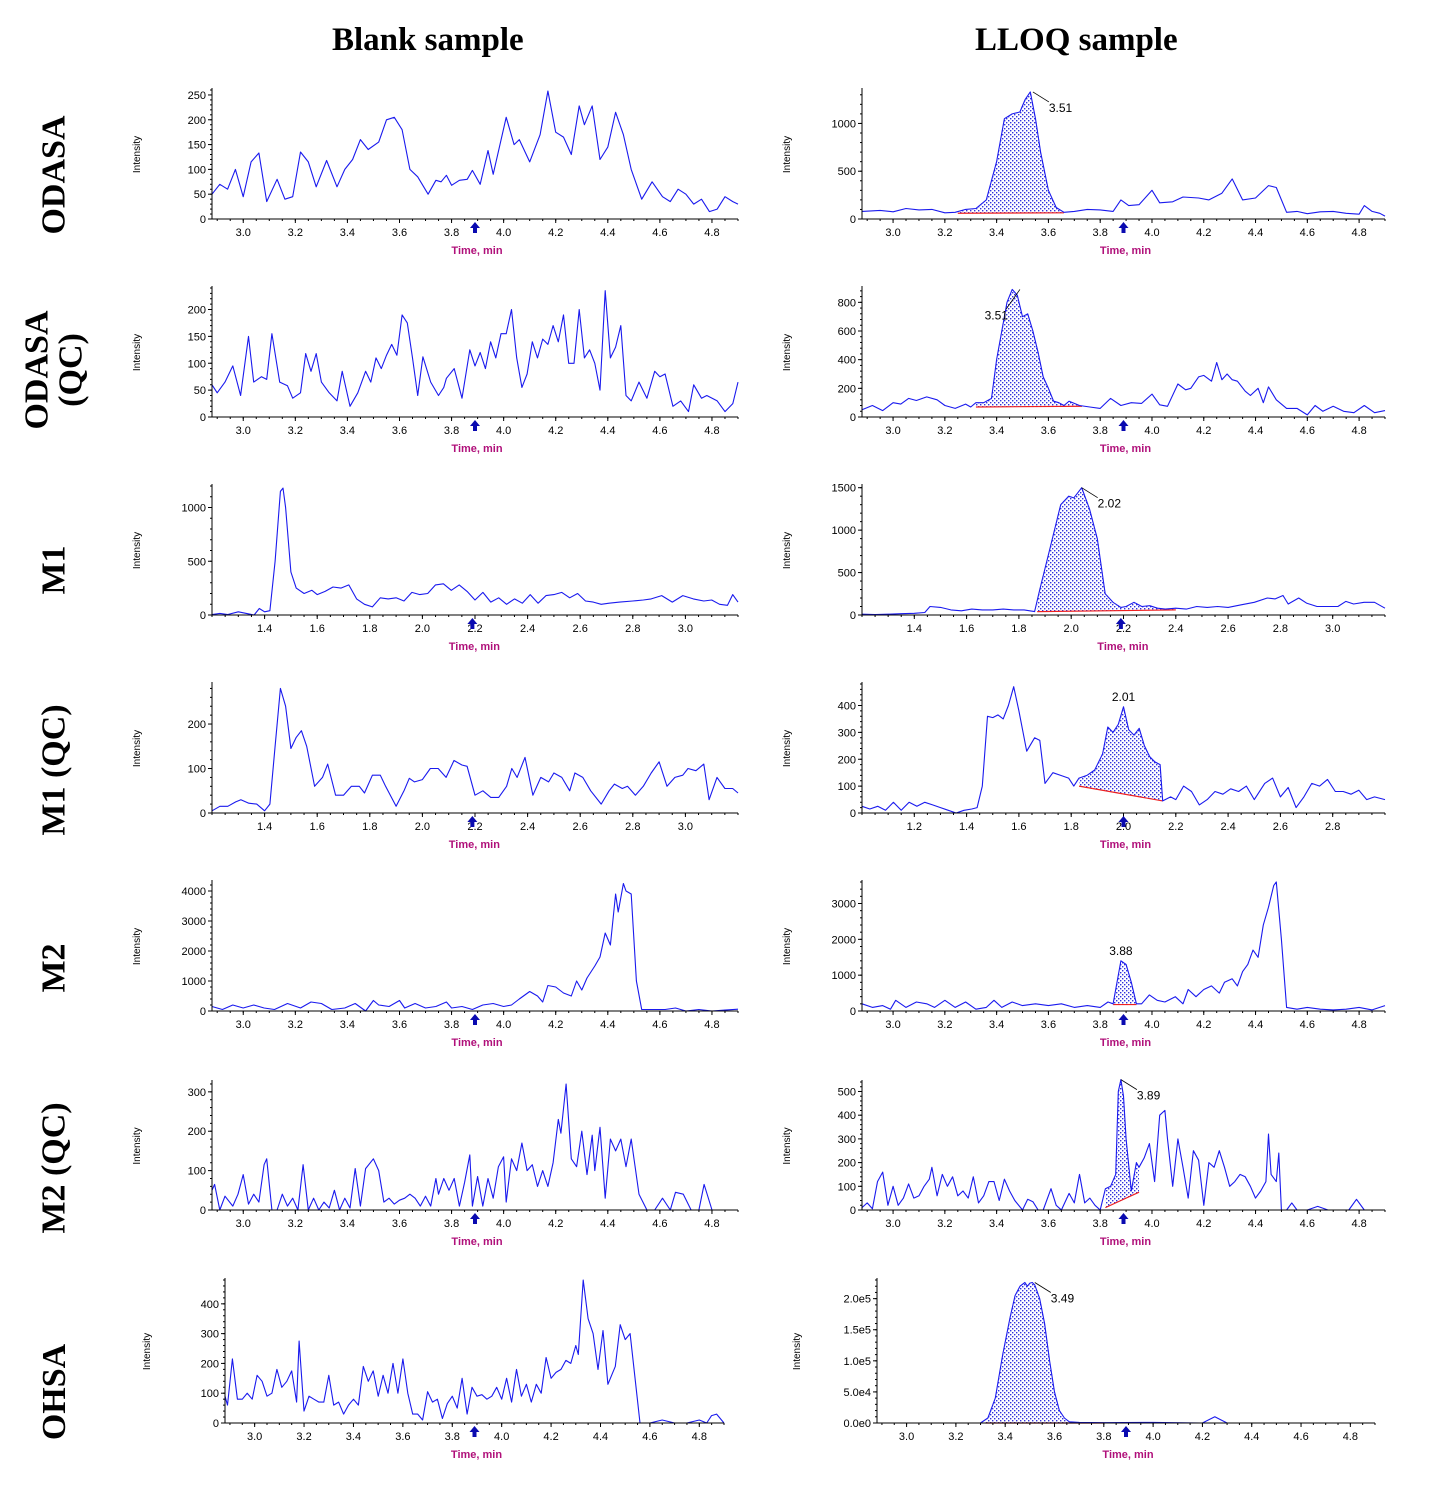 The image size is (1436, 1502). I want to click on y-tick-label: 2000, so click(194, 952).